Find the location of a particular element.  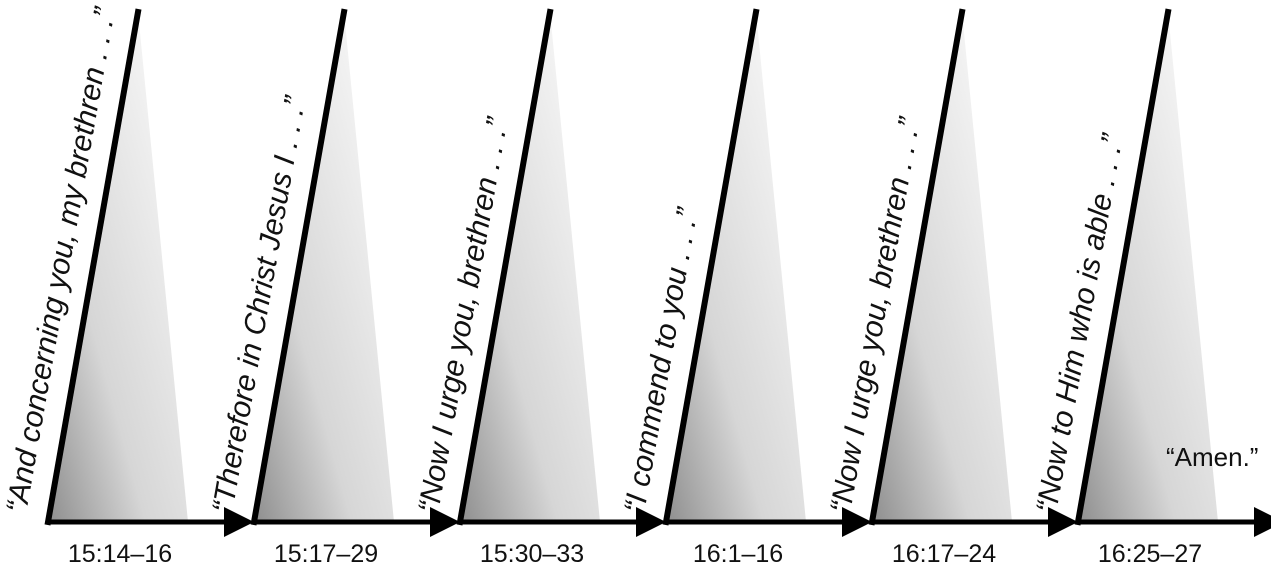

panel-reference: 16:1–16 is located at coordinates (738, 554).